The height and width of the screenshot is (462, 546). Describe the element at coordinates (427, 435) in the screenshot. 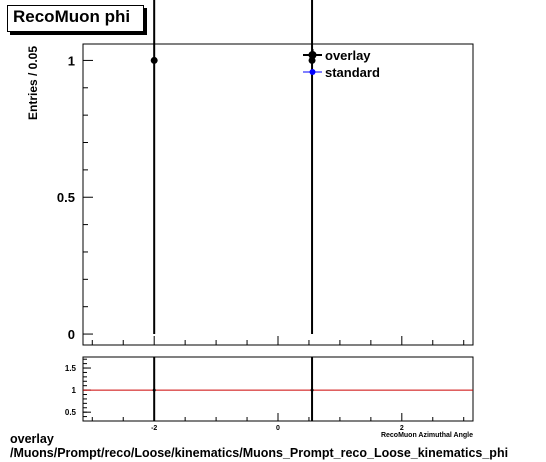

I see `x-axis-title: RecoMuon Azimuthal Angle` at that location.